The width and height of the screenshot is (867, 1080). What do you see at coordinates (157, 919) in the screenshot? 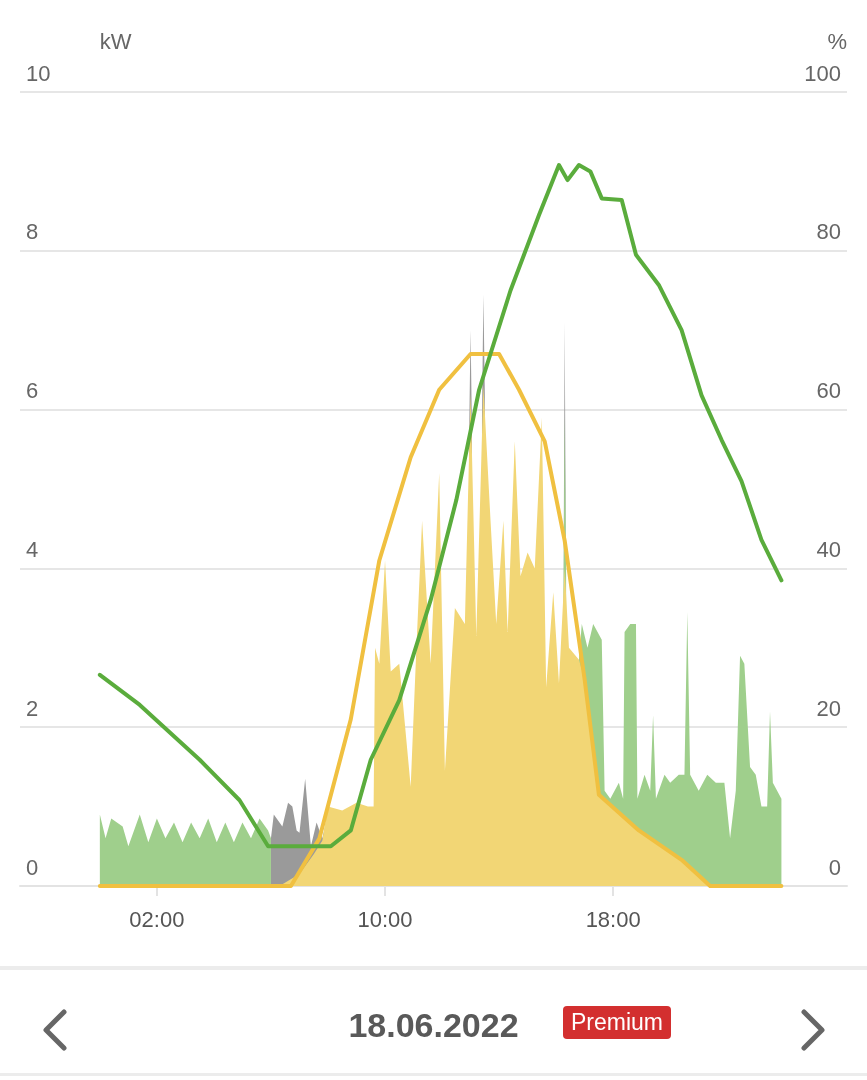
I see `x-tick-label: 02:00` at bounding box center [157, 919].